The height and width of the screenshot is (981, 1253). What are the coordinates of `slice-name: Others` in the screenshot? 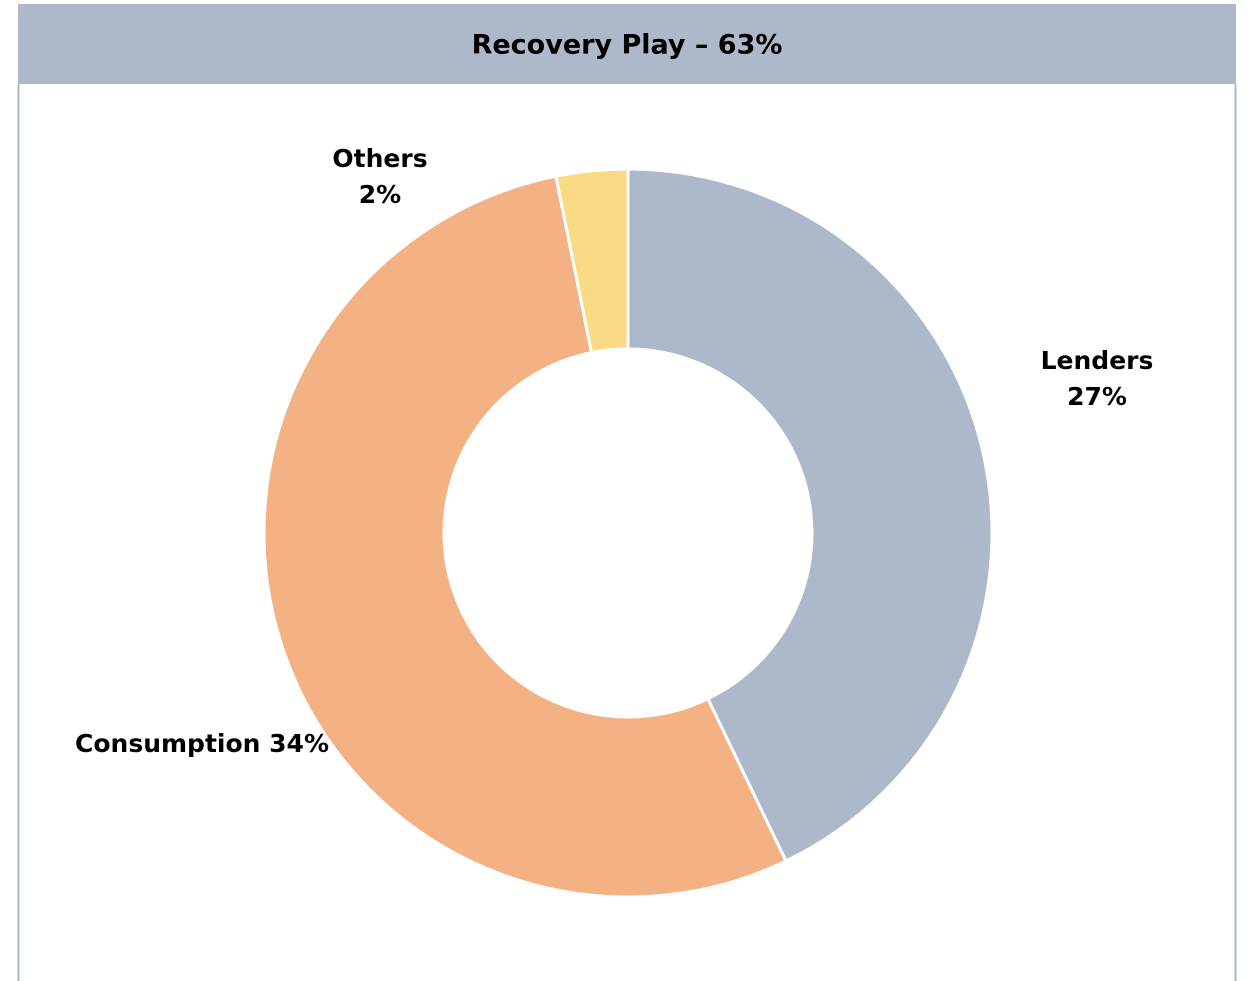 It's located at (379, 158).